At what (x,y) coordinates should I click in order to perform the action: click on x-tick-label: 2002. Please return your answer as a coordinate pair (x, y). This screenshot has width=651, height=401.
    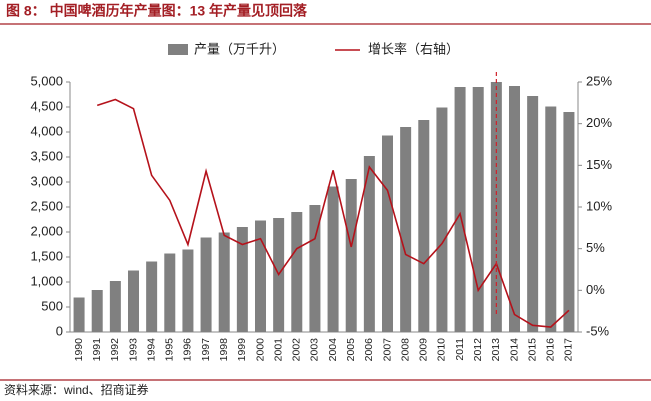
    Looking at the image, I should click on (297, 350).